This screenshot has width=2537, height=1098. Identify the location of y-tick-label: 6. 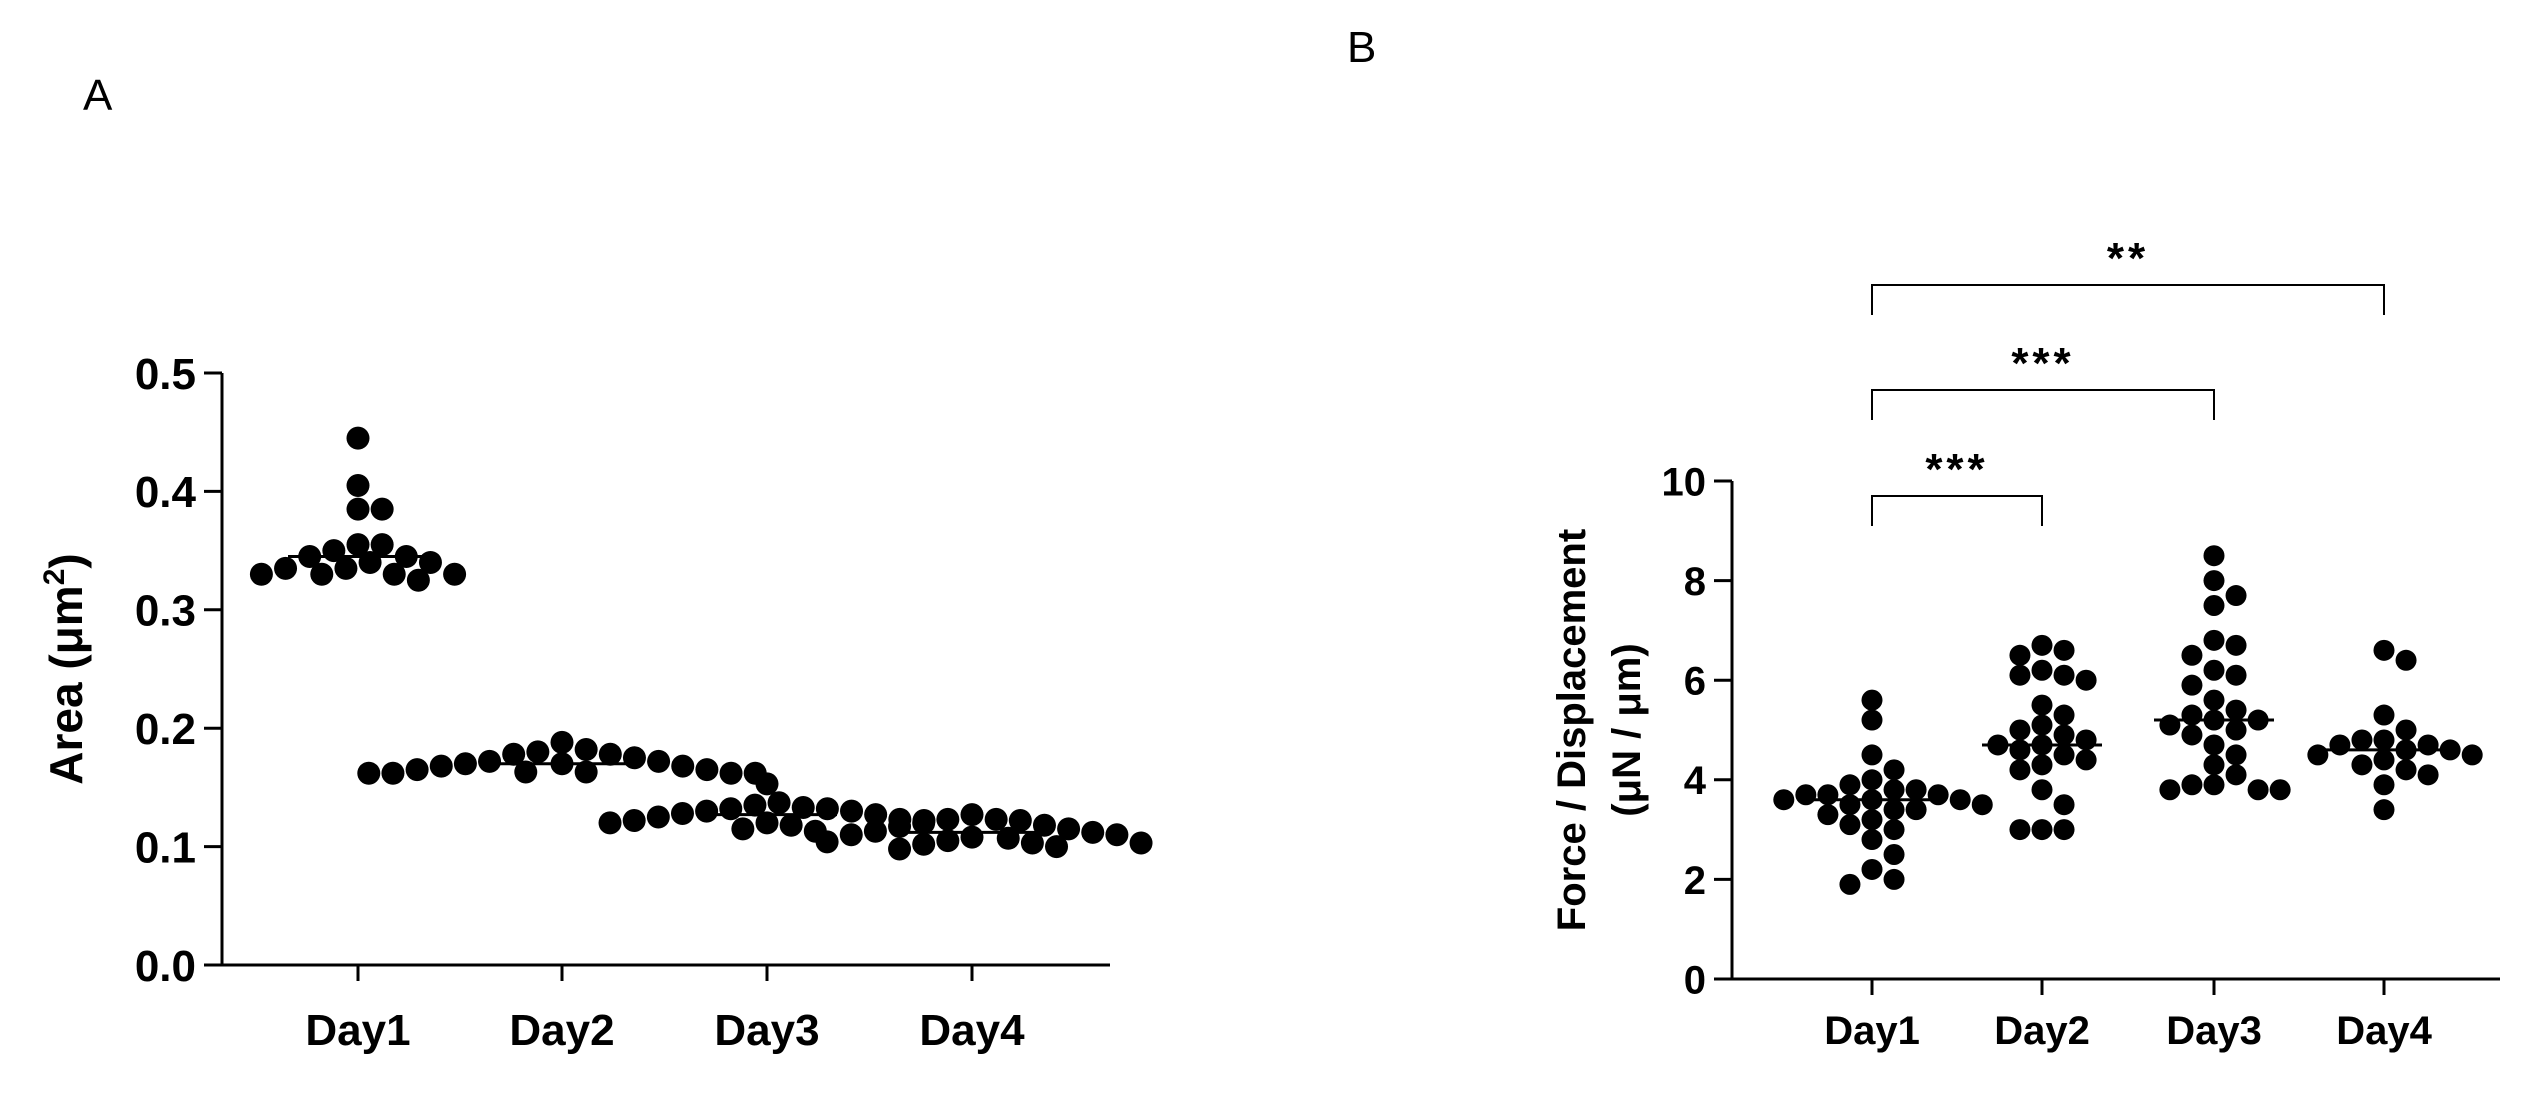
(1695, 682).